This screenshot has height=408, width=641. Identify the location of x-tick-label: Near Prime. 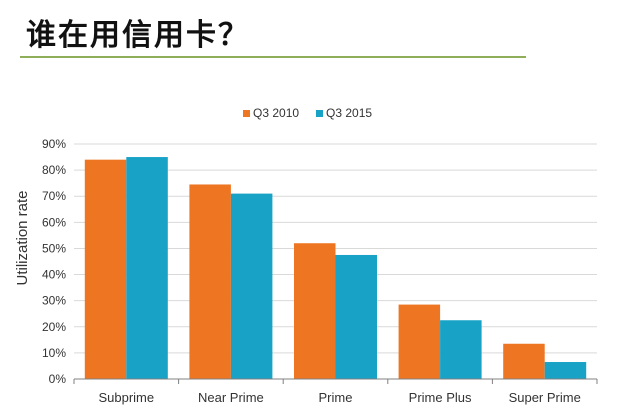
(231, 397).